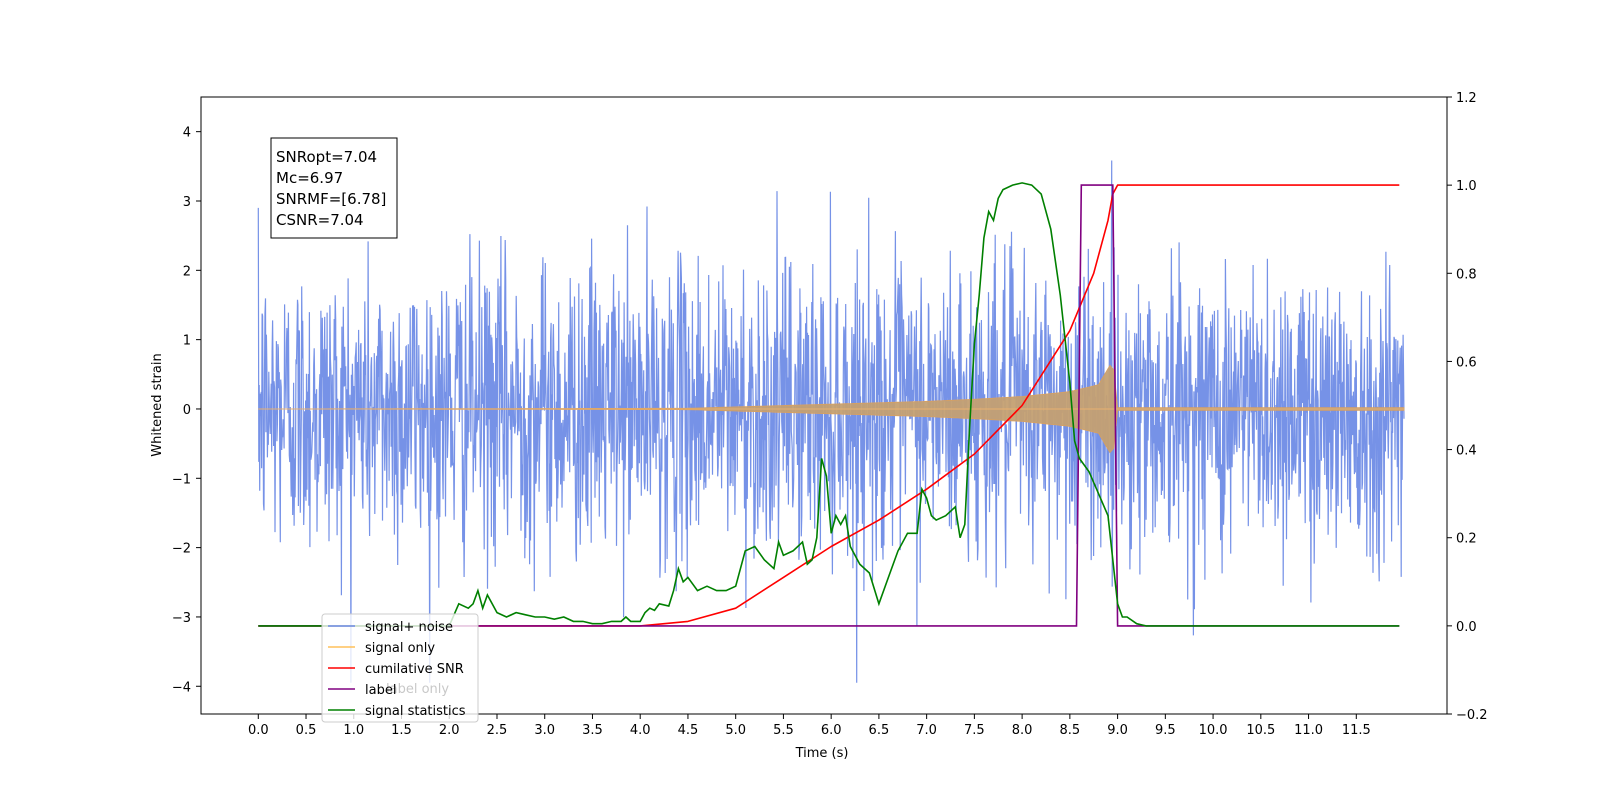 The image size is (1600, 800). Describe the element at coordinates (187, 341) in the screenshot. I see `y-tick-label-left: 1` at that location.